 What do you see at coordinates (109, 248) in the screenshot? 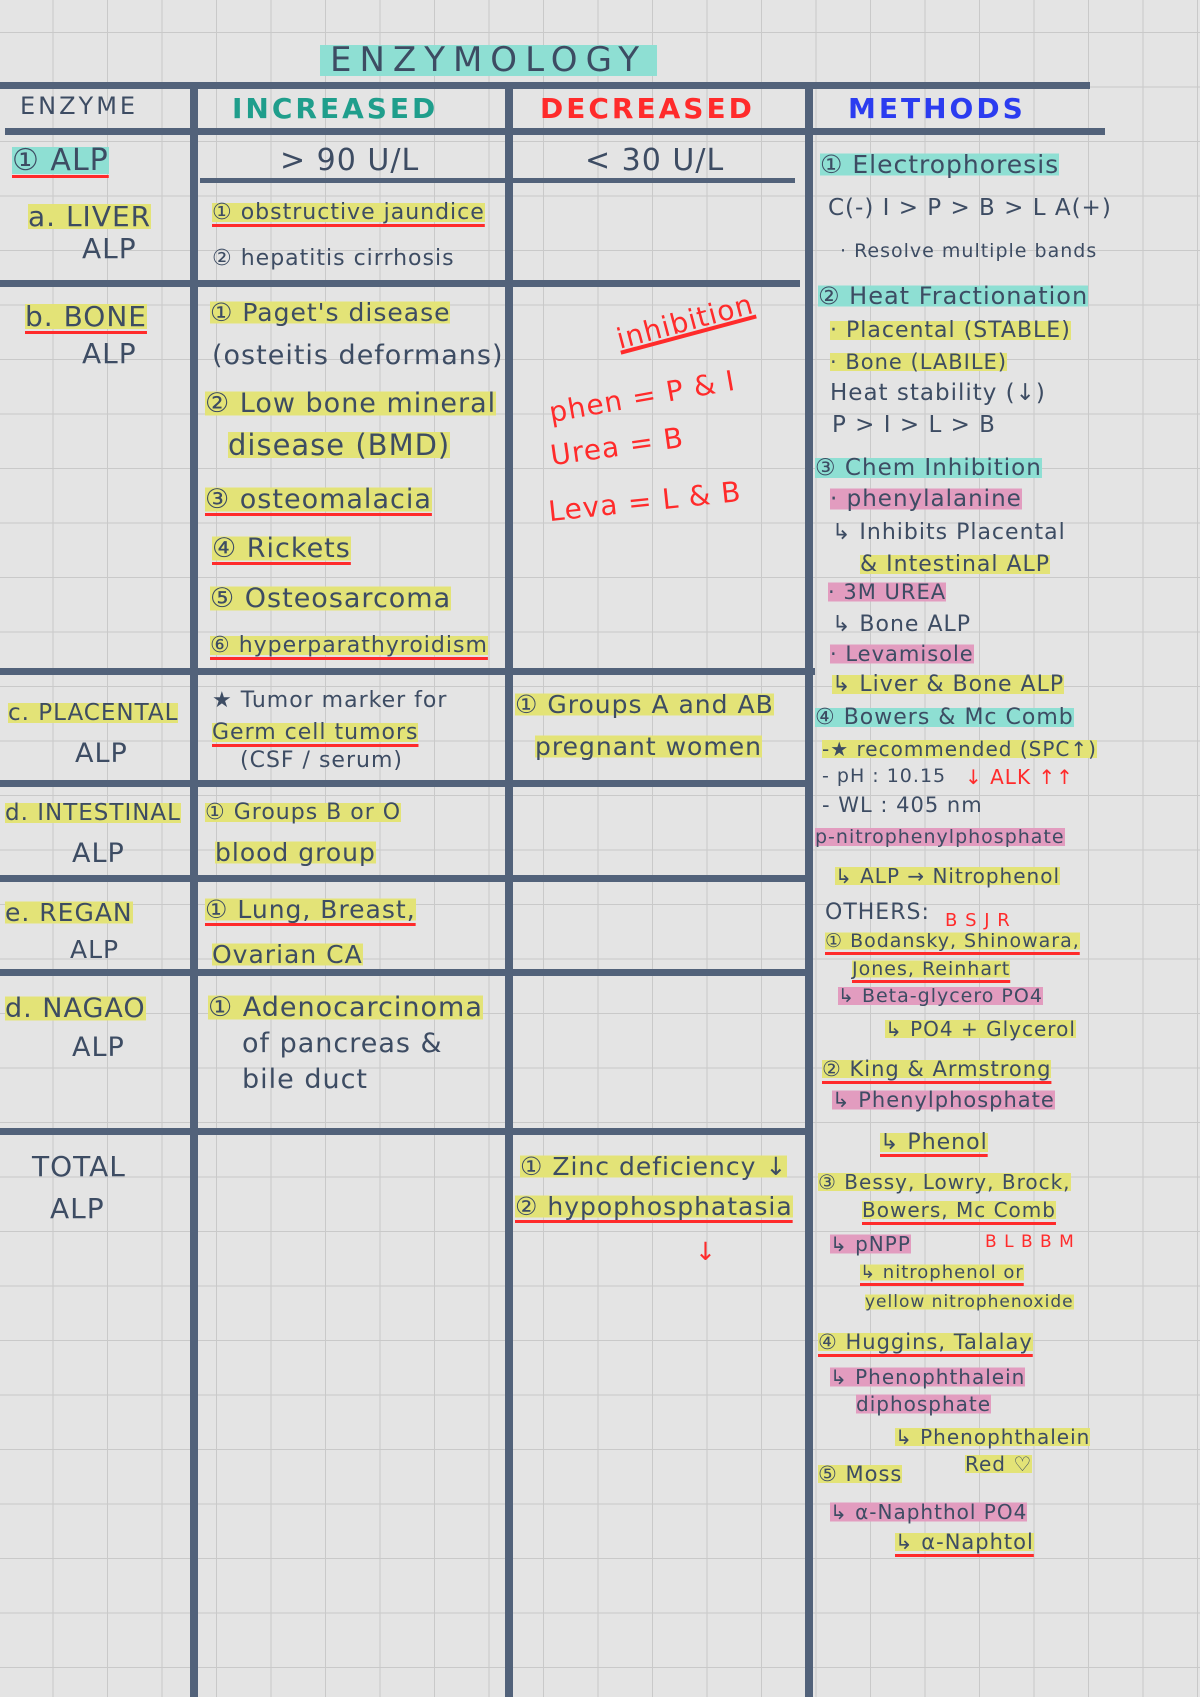
I see `liver-alp: ALP` at bounding box center [109, 248].